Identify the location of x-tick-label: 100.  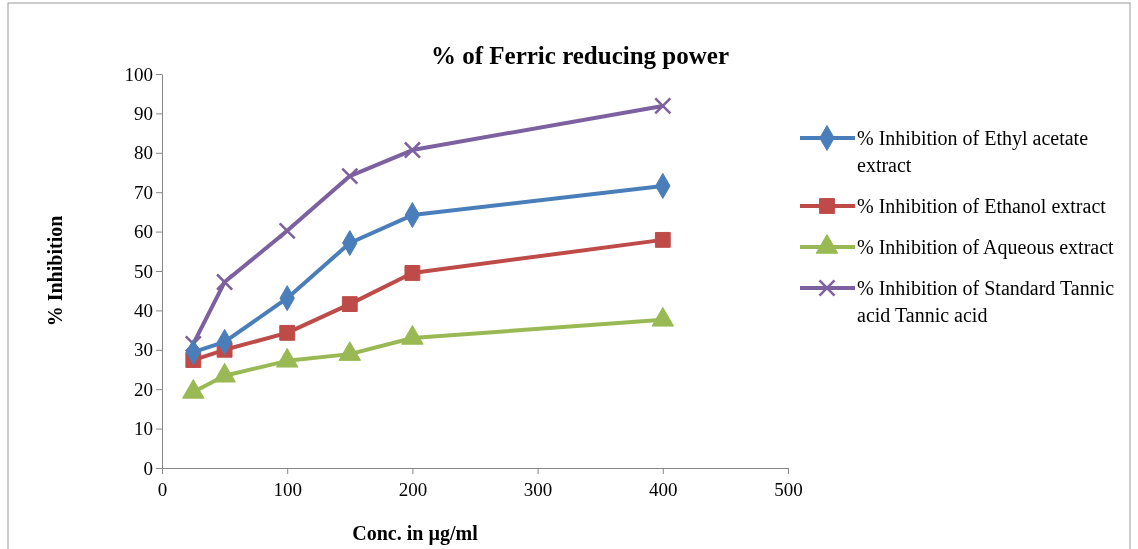
(287, 489).